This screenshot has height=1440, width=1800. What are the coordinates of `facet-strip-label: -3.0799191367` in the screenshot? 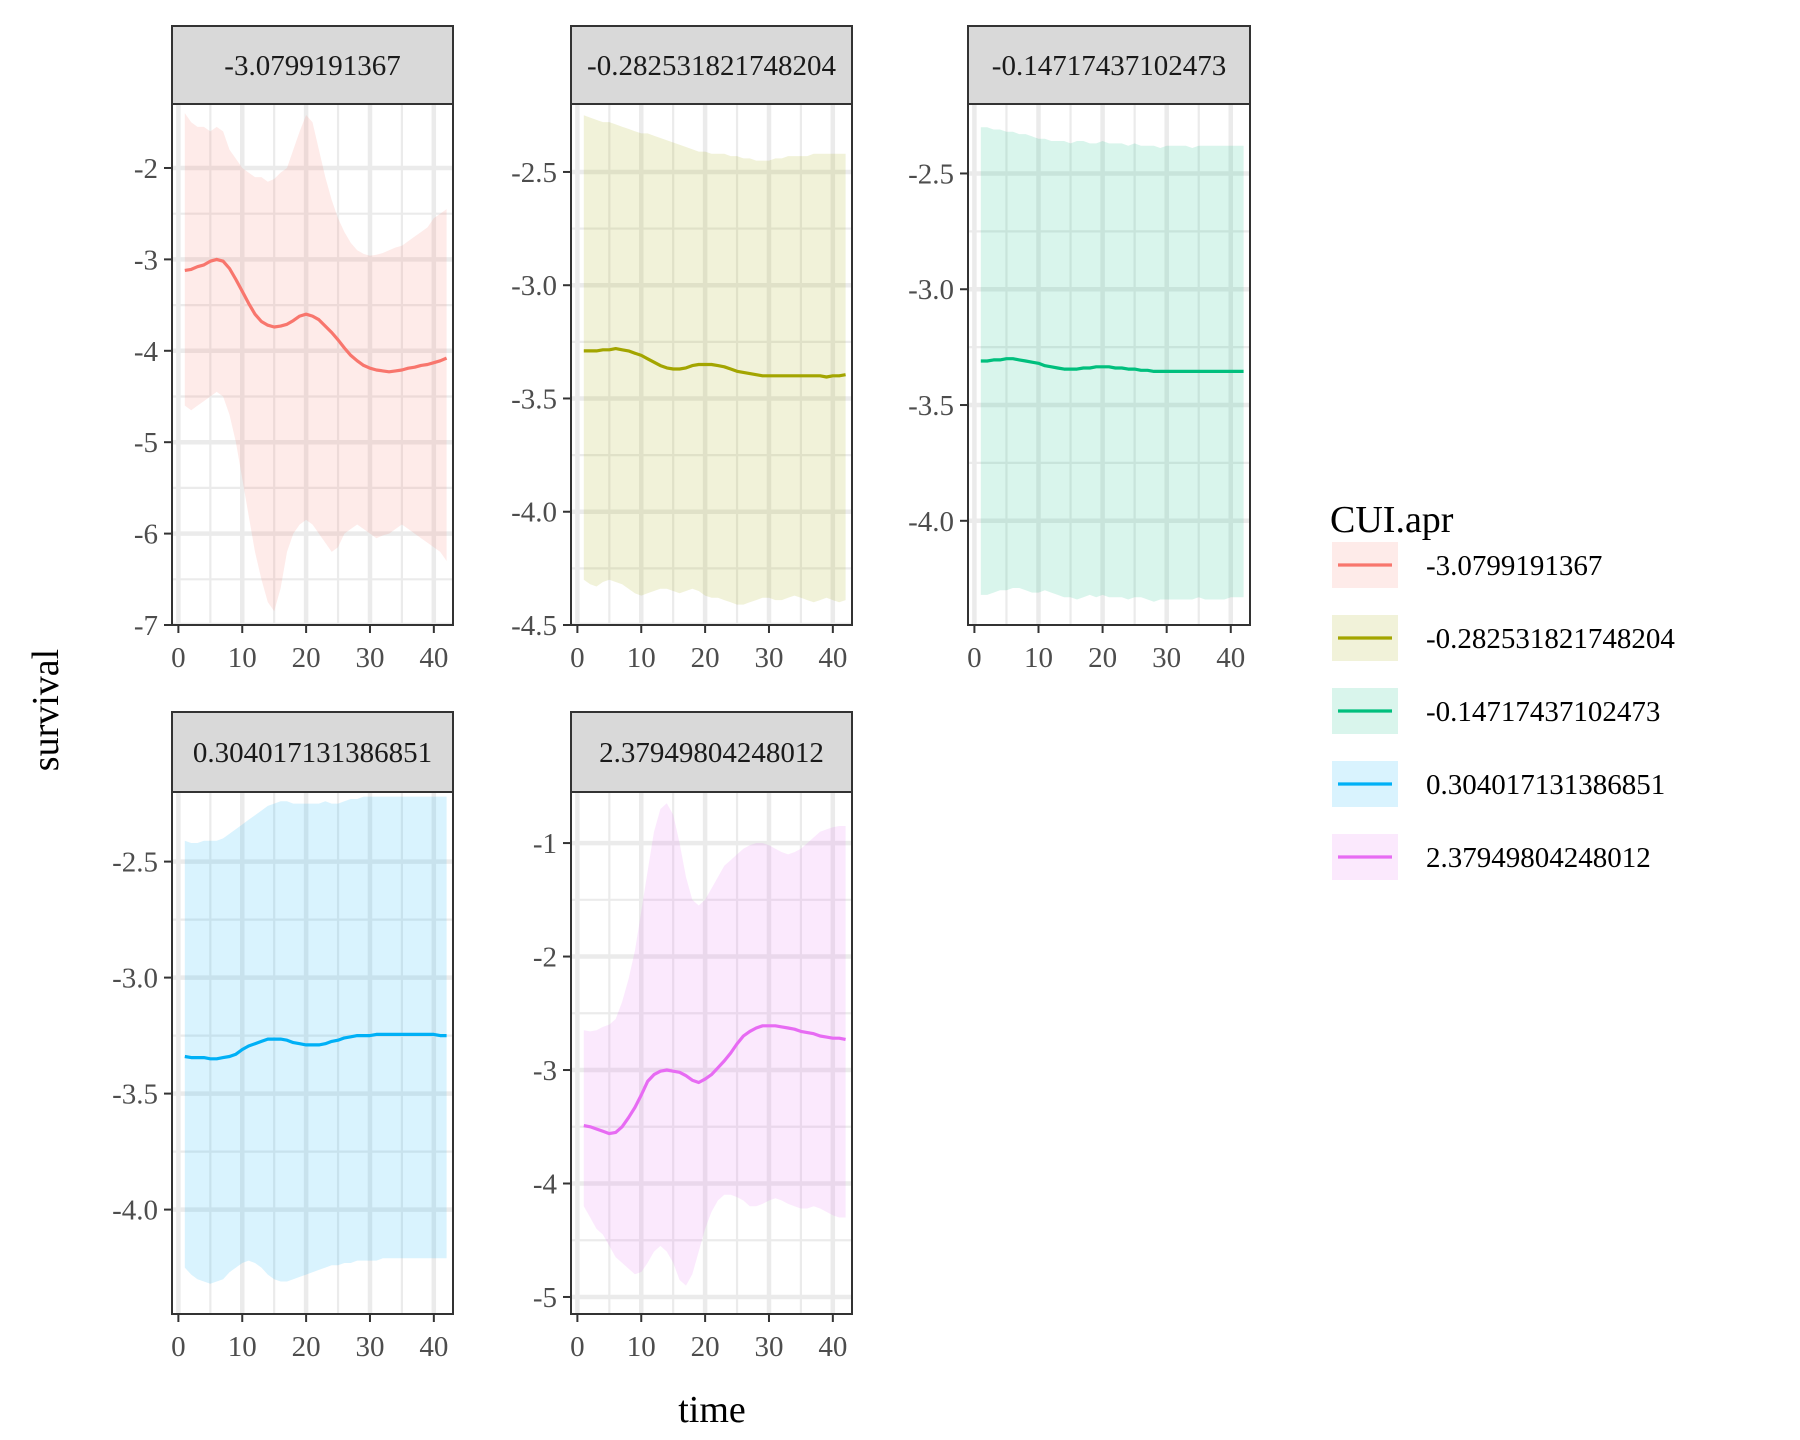 It's located at (312, 66).